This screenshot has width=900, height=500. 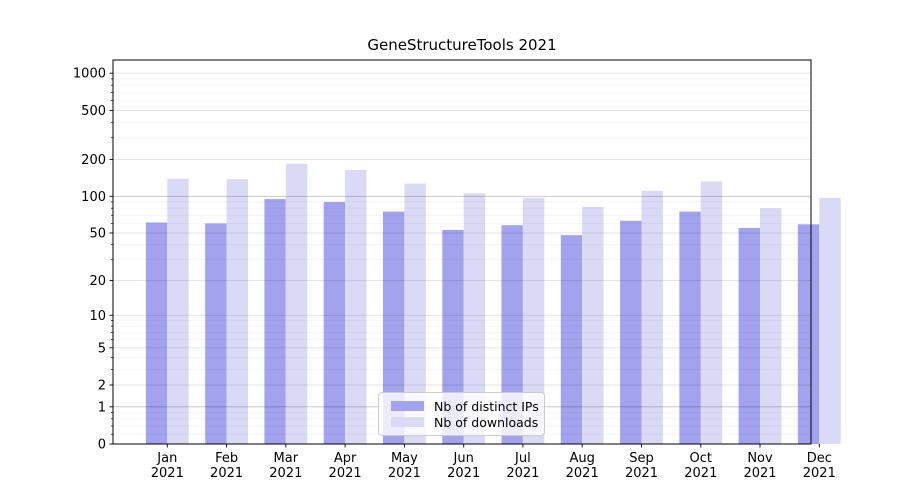 What do you see at coordinates (394, 327) in the screenshot?
I see `bar-distinct-ips-may` at bounding box center [394, 327].